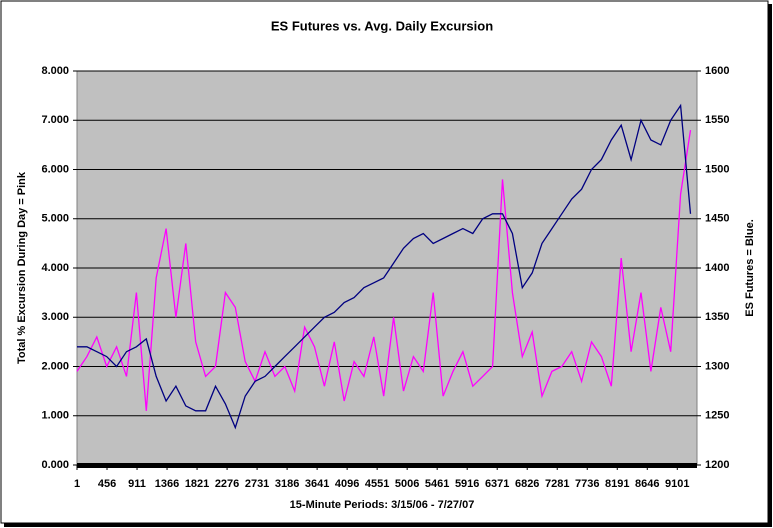 This screenshot has width=773, height=528. I want to click on x-tick-label: 3641, so click(317, 484).